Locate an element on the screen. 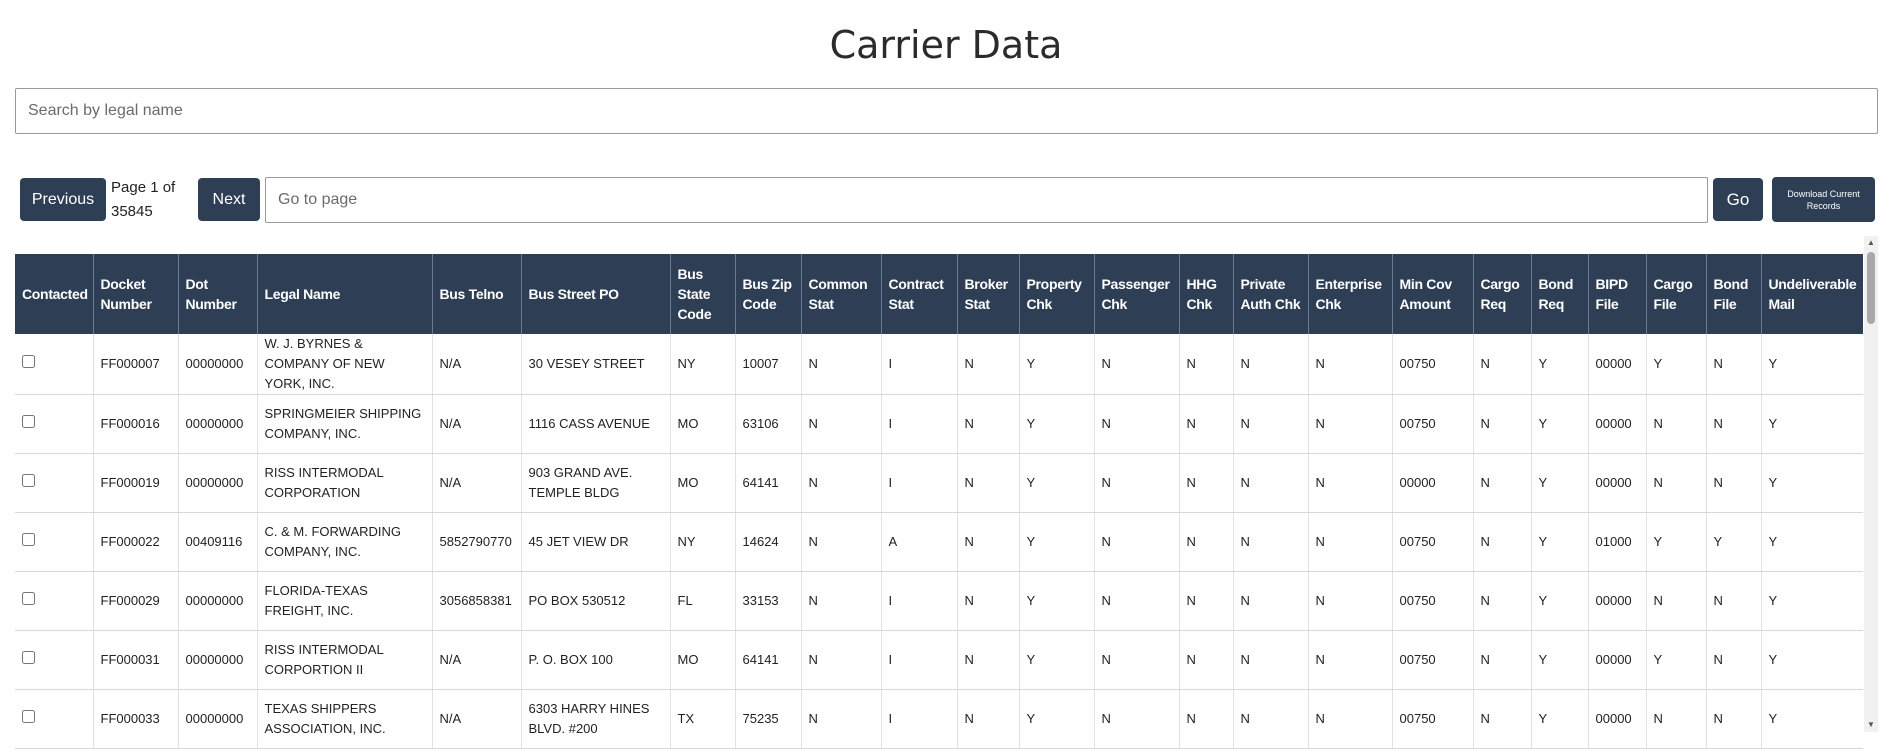  column-header-min-cov-amount: Min Cov Amount is located at coordinates (1433, 294).